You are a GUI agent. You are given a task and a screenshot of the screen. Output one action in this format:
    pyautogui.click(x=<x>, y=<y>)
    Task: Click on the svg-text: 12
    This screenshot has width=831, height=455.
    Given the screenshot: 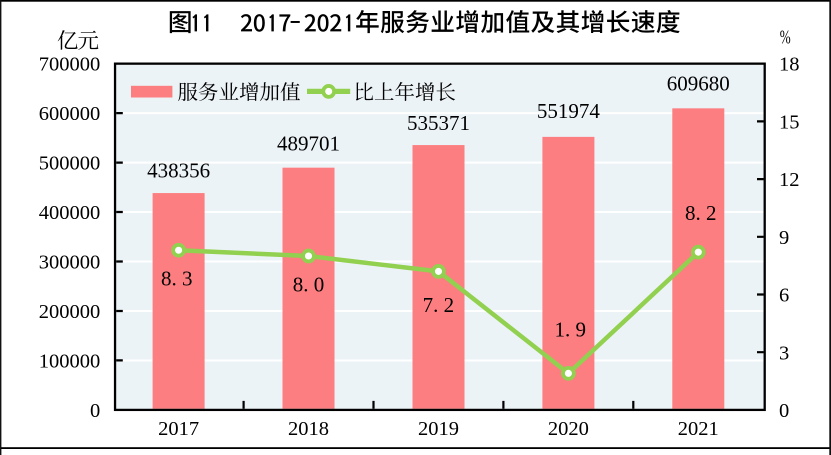 What is the action you would take?
    pyautogui.click(x=789, y=180)
    